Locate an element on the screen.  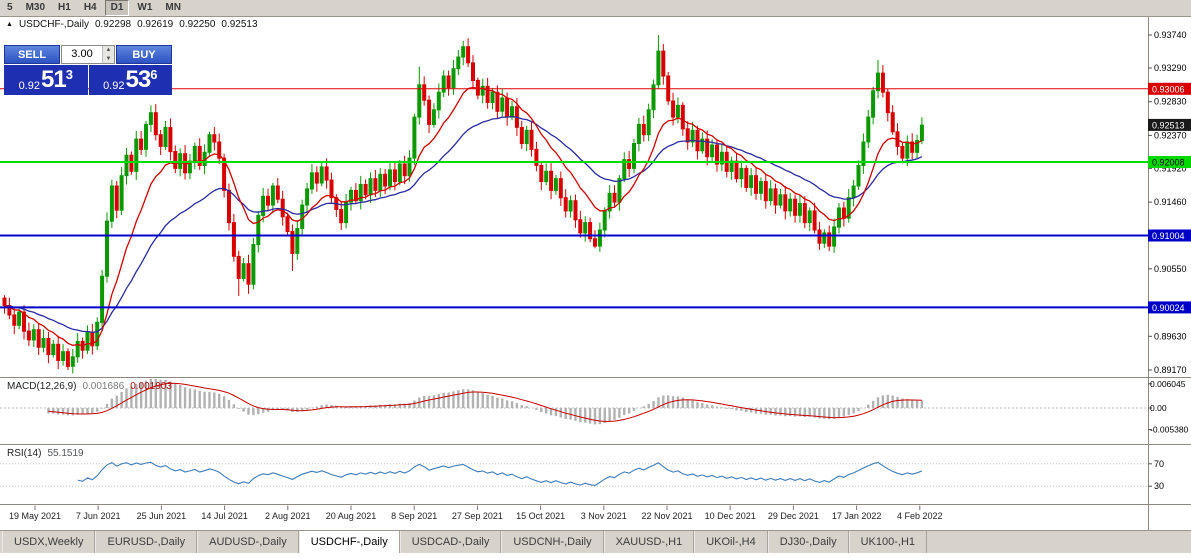
timeframe-mn: MN is located at coordinates (173, 7).